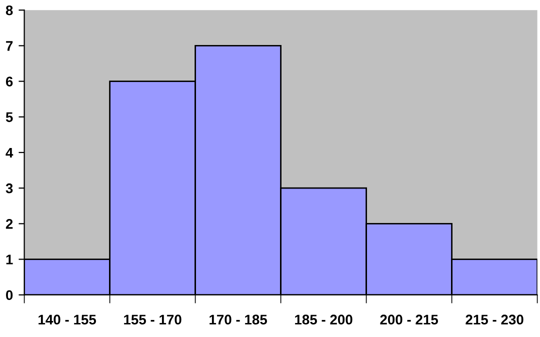 Image resolution: width=540 pixels, height=337 pixels. Describe the element at coordinates (9, 10) in the screenshot. I see `y-tick-label: 8` at that location.